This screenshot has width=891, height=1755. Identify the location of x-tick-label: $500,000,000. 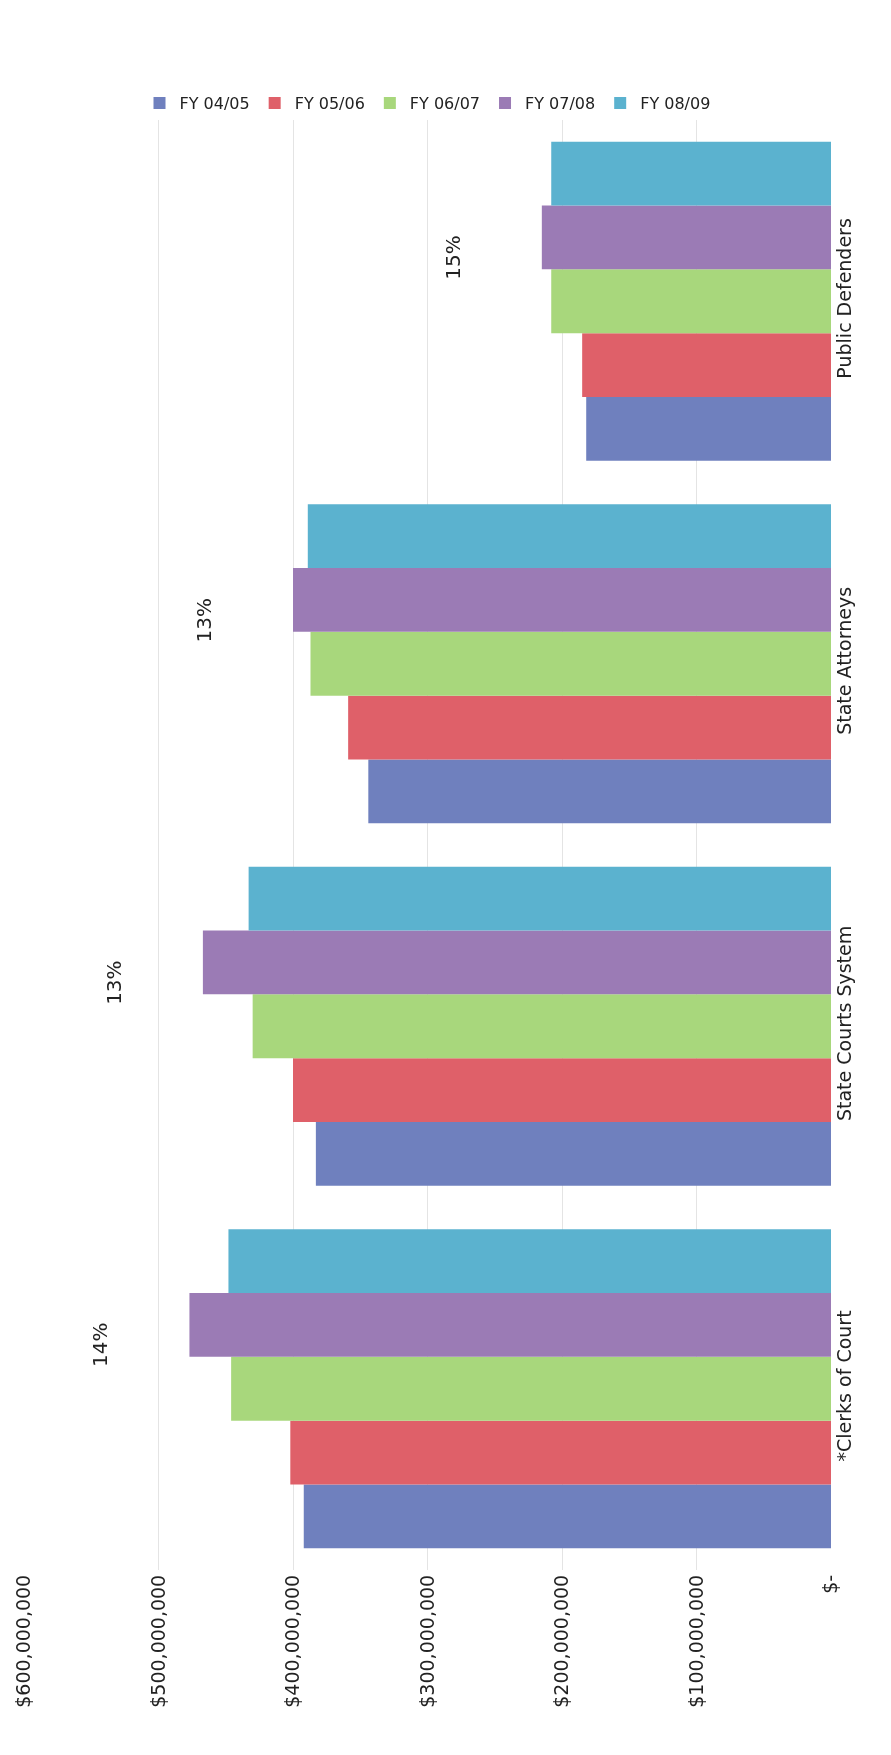
(157, 1641).